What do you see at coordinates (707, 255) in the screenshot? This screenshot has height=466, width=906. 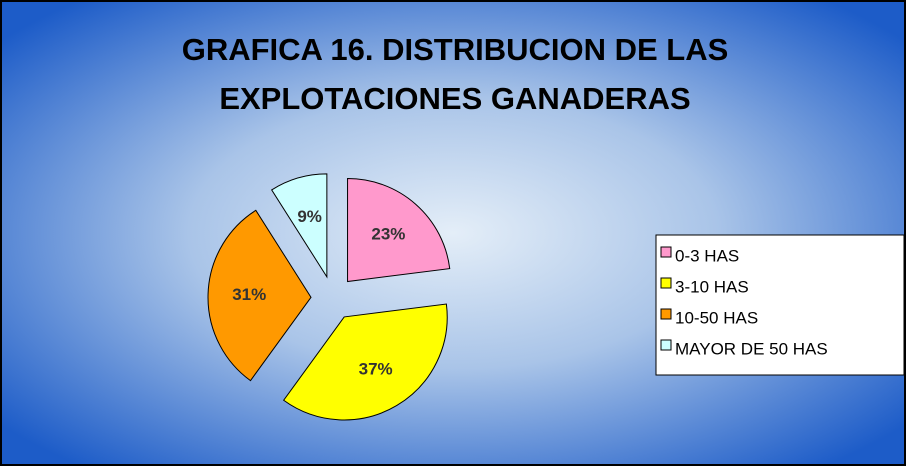 I see `legend-label: 0-3 HAS` at bounding box center [707, 255].